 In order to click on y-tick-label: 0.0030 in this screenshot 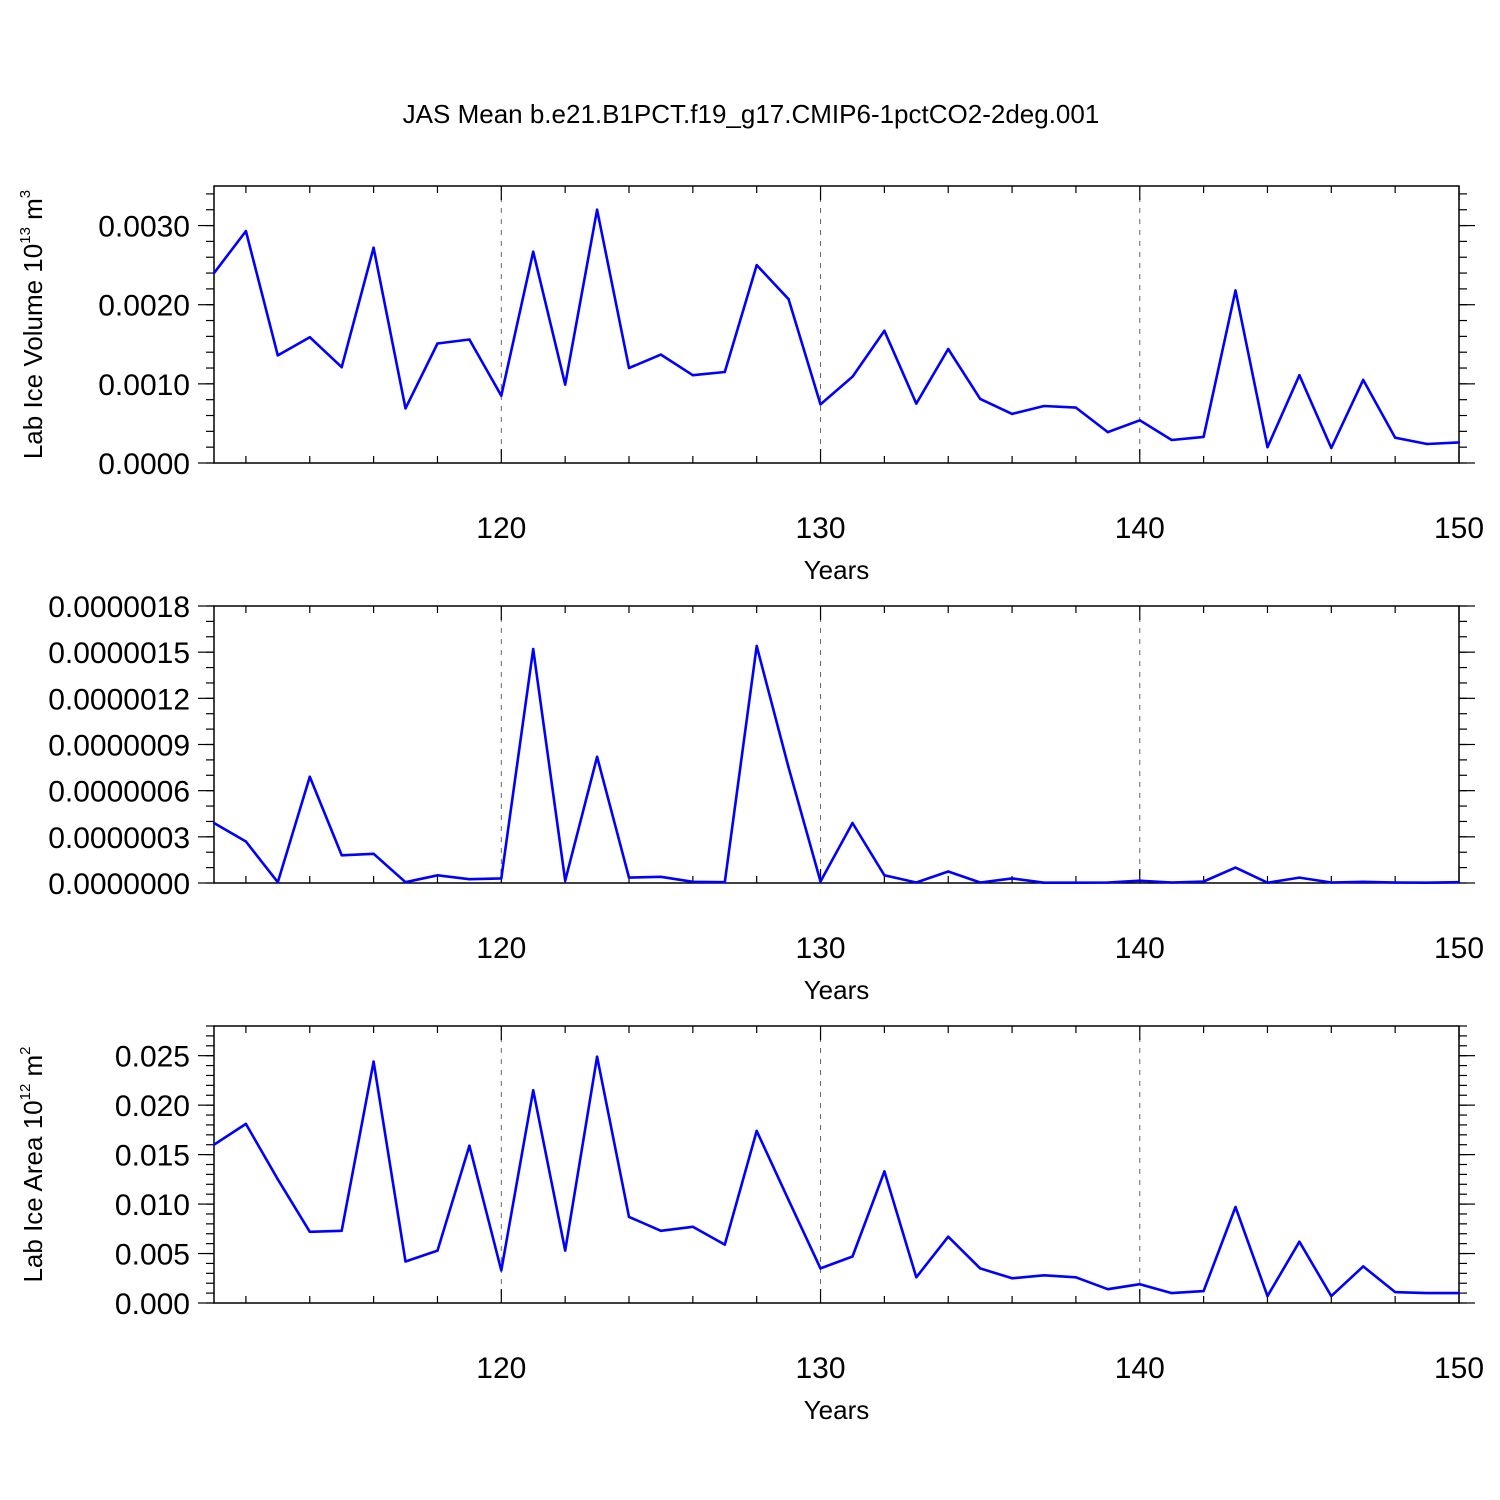, I will do `click(144, 227)`.